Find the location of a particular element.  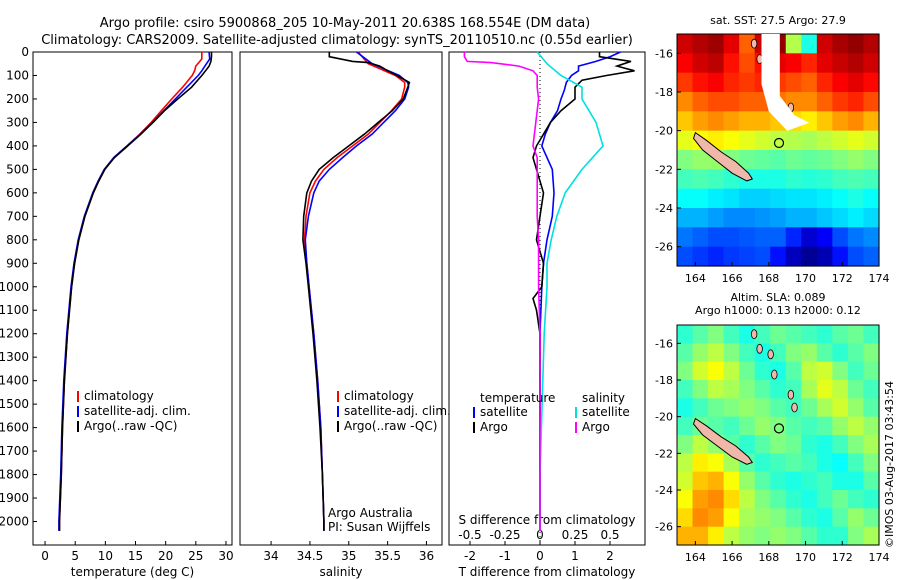

sst-map-lat-tick-label: -24 is located at coordinates (664, 208).